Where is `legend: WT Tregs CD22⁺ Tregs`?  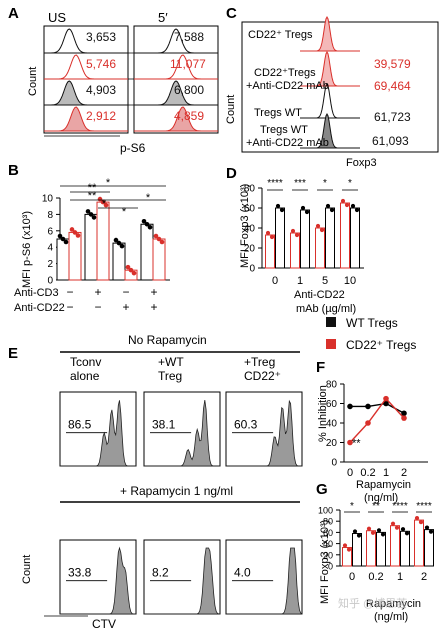
legend: WT Tregs CD22⁺ Tregs is located at coordinates (371, 334).